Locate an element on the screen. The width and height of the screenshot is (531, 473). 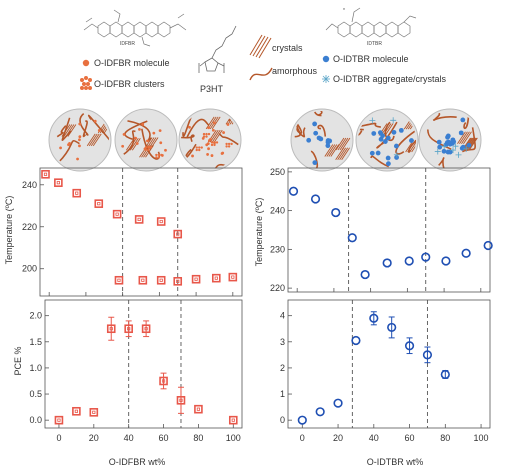
crystals-icon is located at coordinates (260, 46).